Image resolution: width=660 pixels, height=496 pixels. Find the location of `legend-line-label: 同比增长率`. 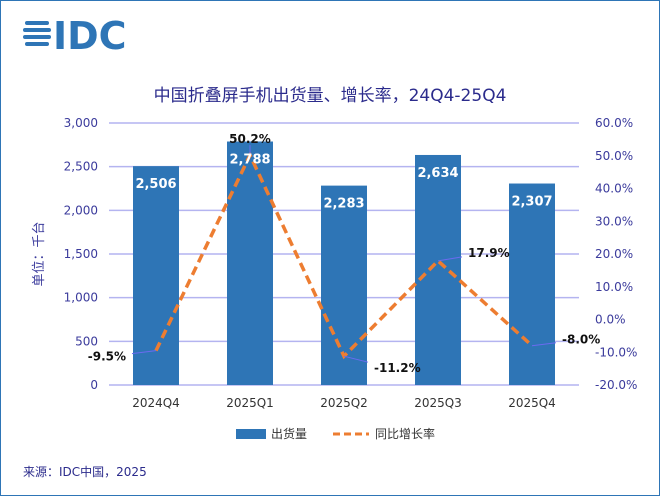

legend-line-label: 同比增长率 is located at coordinates (405, 433).